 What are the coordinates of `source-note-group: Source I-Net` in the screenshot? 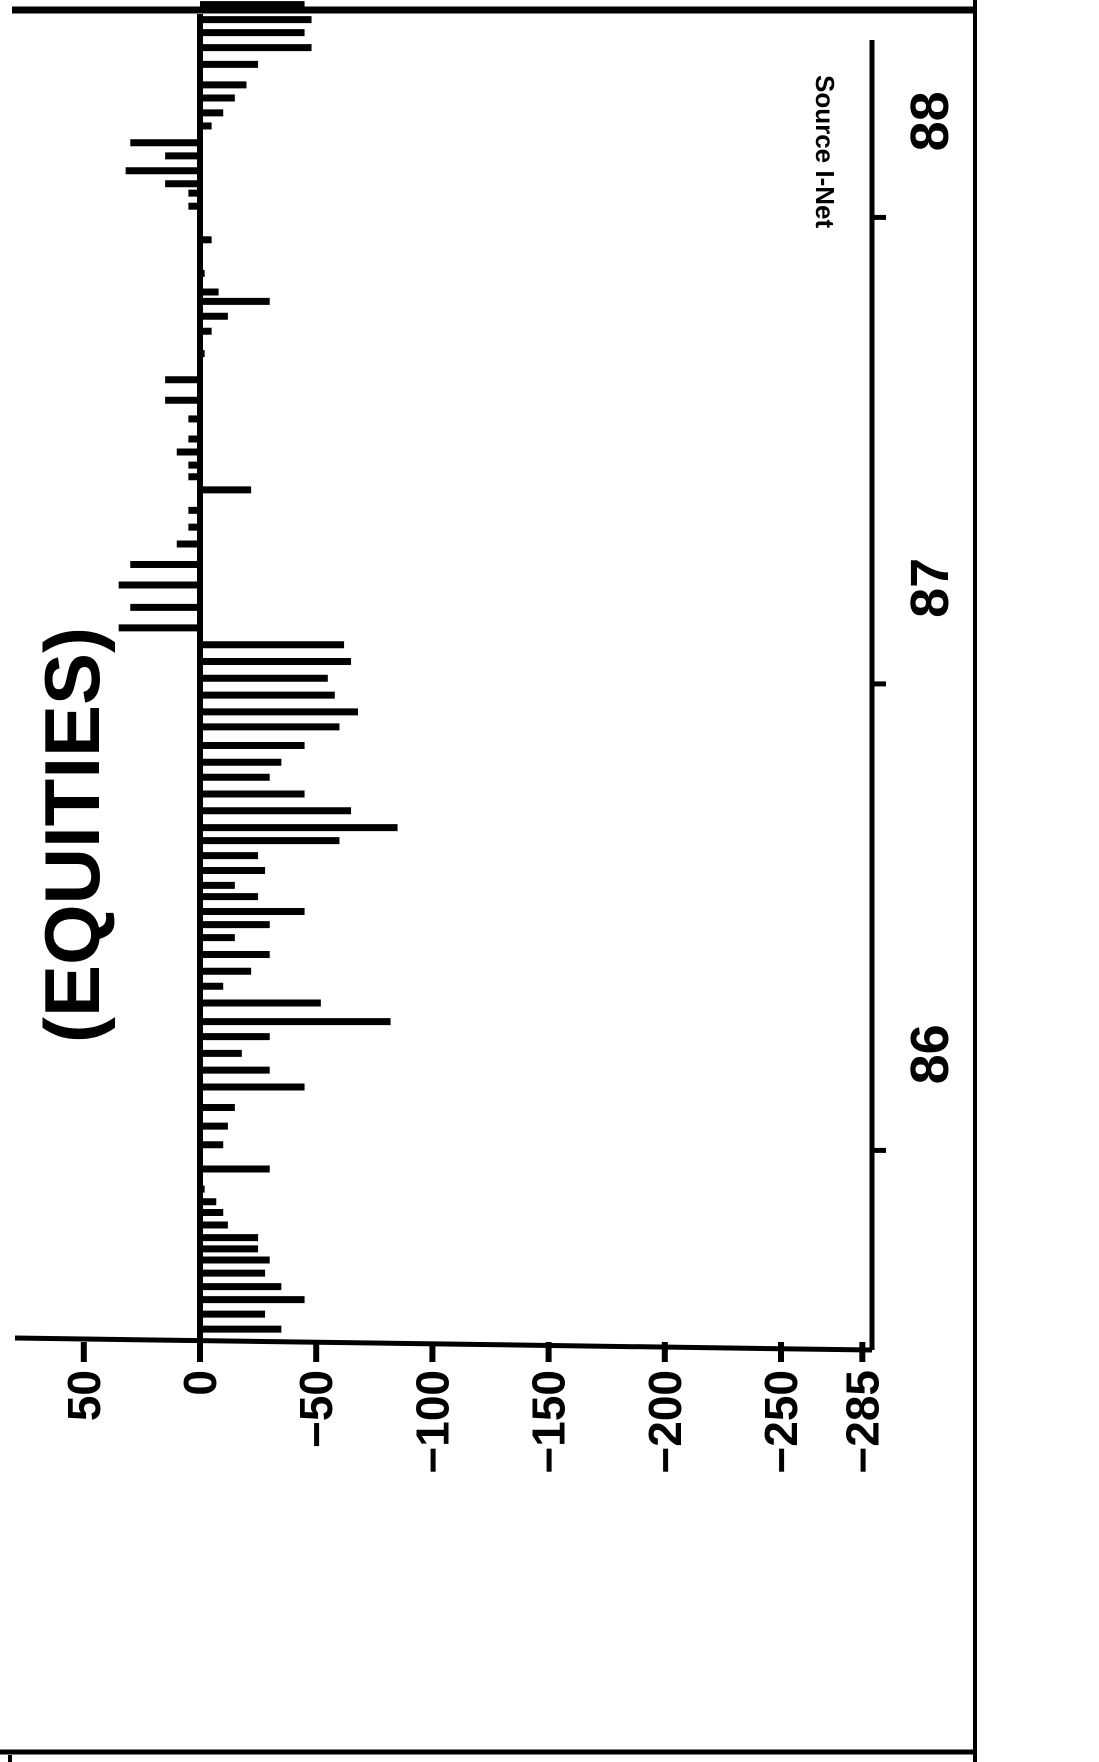 It's located at (825, 151).